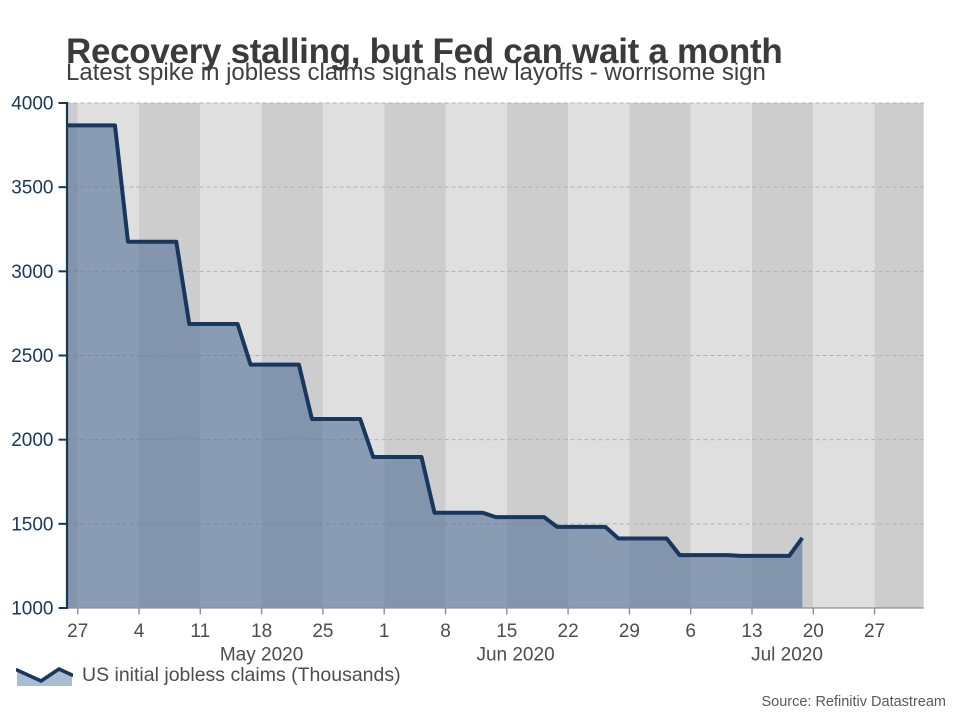  Describe the element at coordinates (32, 188) in the screenshot. I see `y-axis-label: 3500` at that location.